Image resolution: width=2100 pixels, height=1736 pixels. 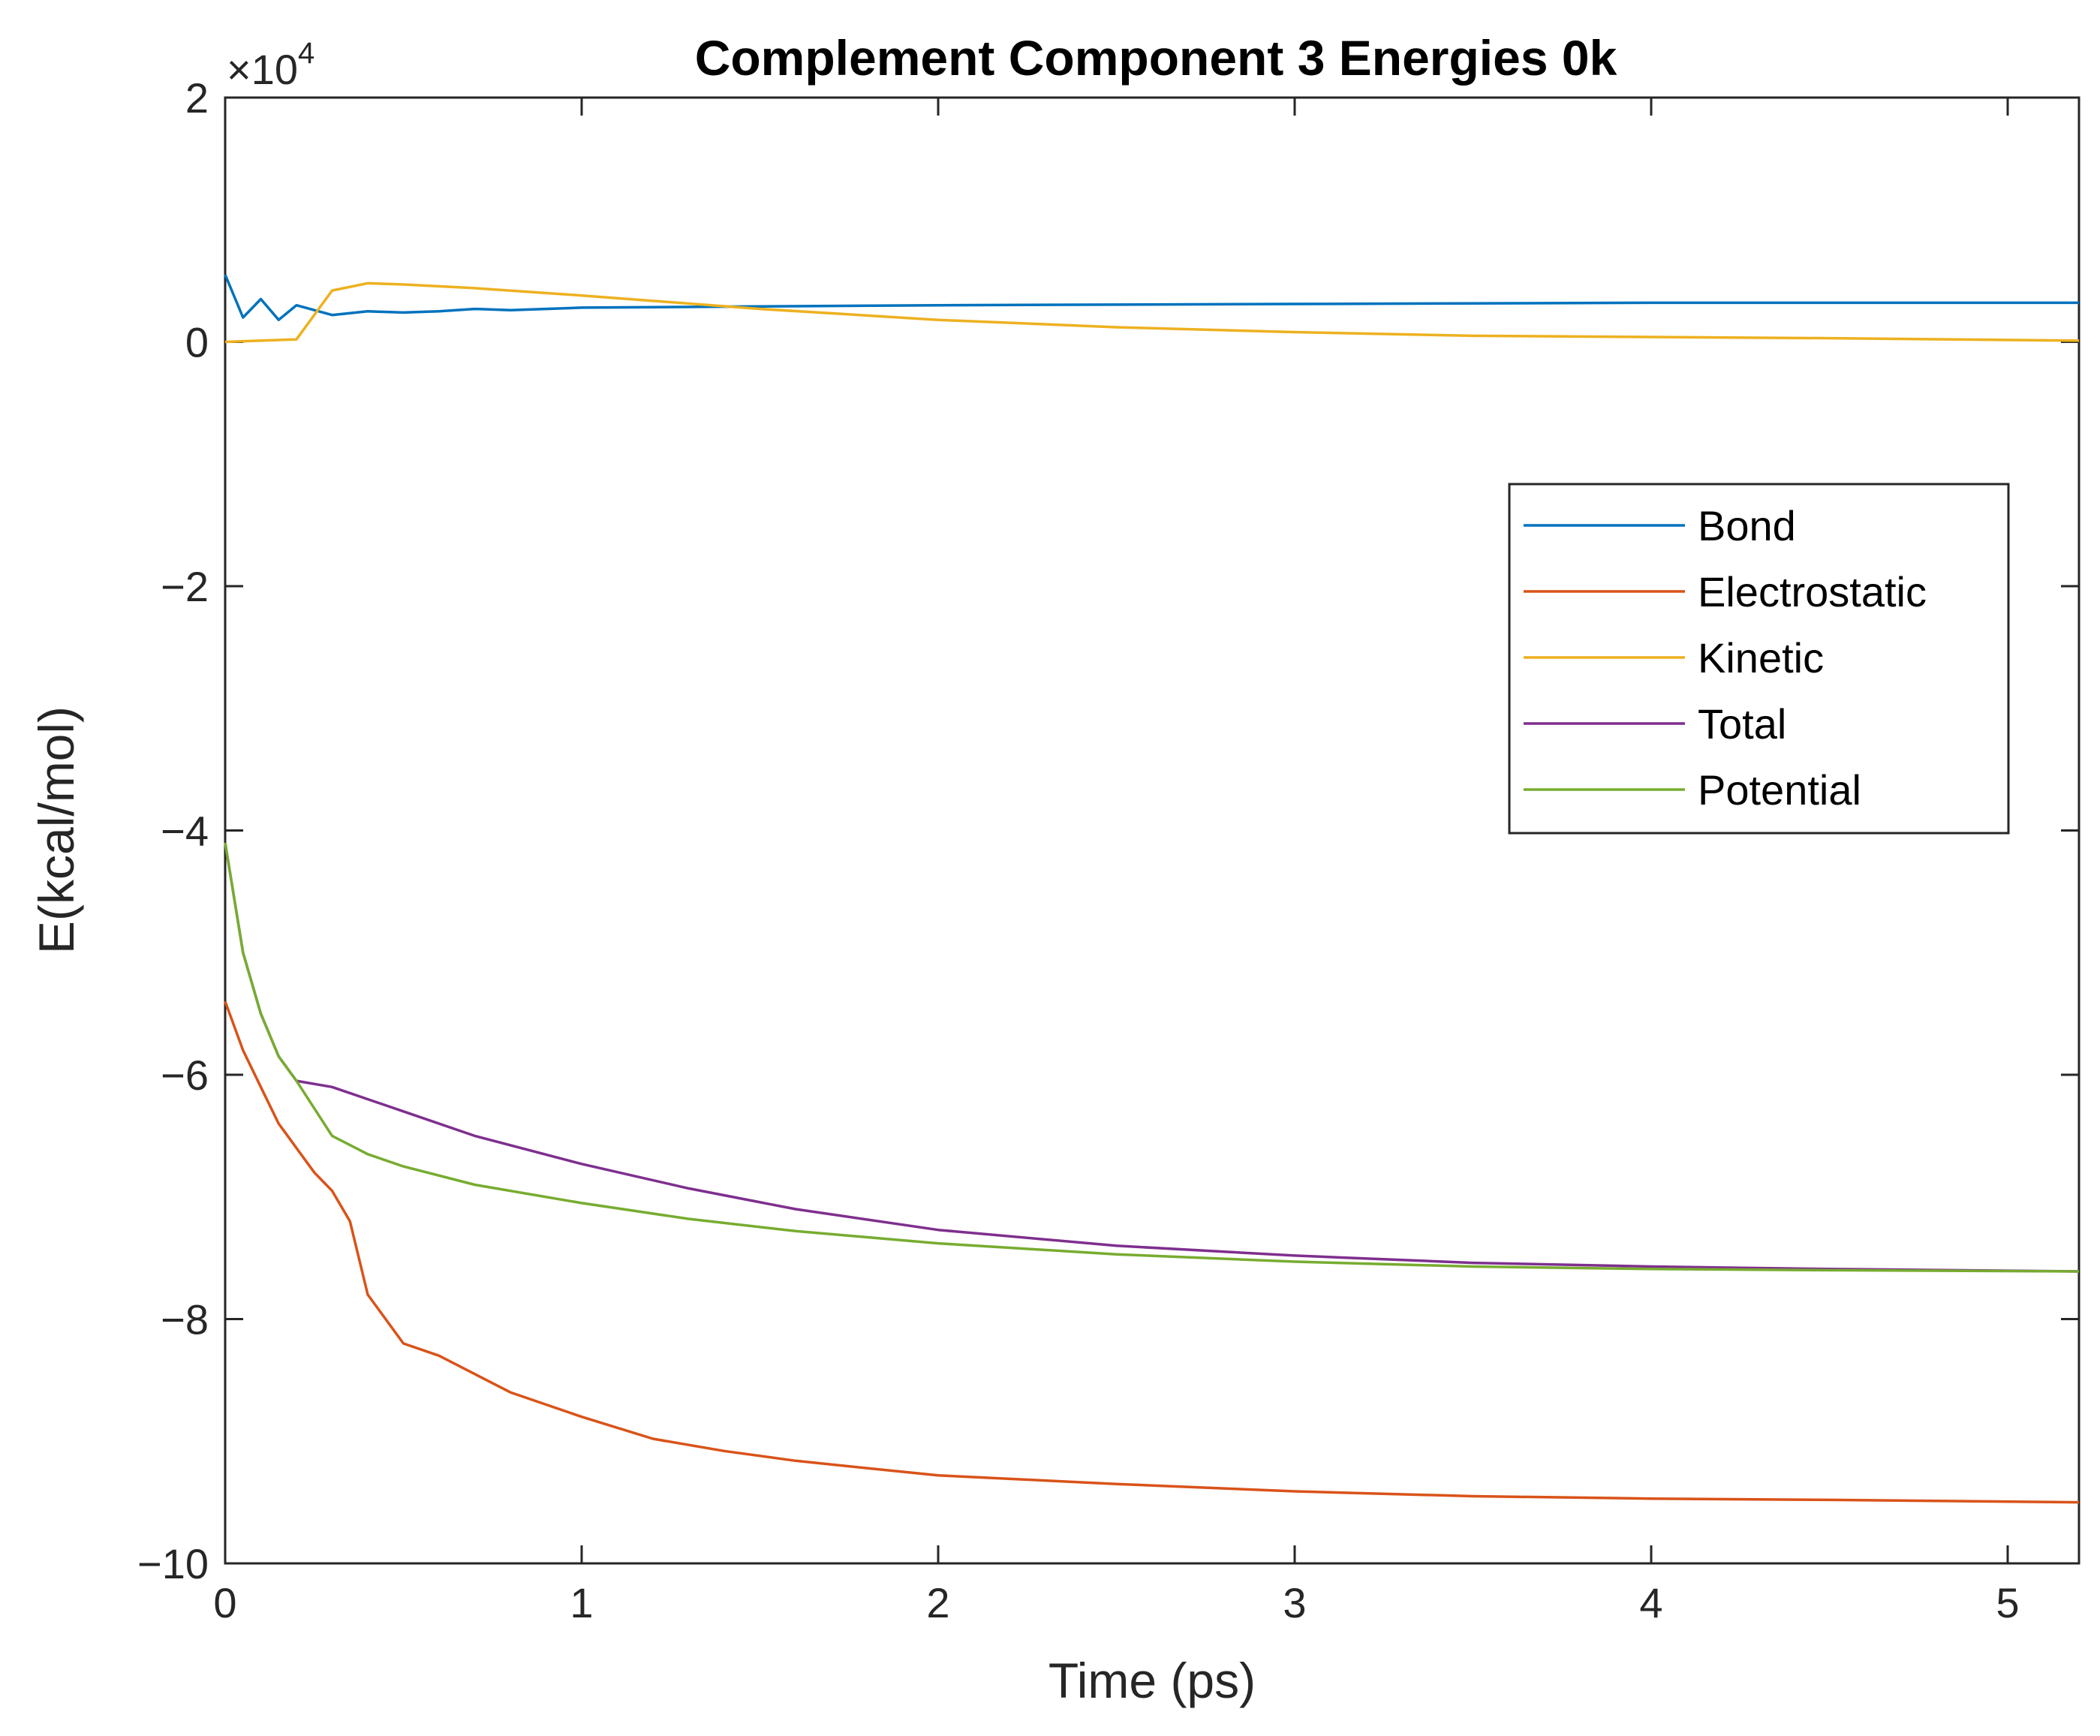 What do you see at coordinates (224, 1603) in the screenshot?
I see `x-tick-label: 0` at bounding box center [224, 1603].